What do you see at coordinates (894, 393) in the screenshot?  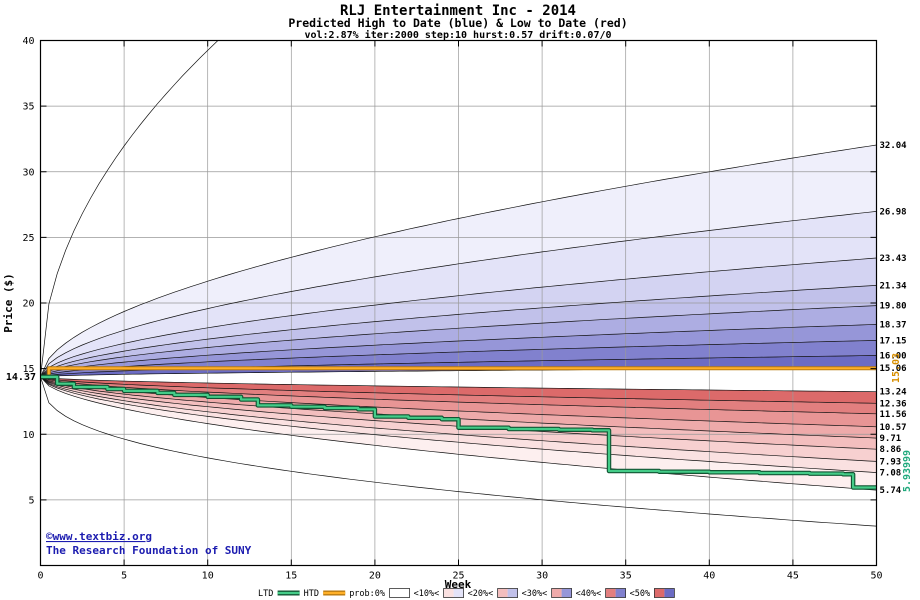 I see `band-end-label: 13.24` at bounding box center [894, 393].